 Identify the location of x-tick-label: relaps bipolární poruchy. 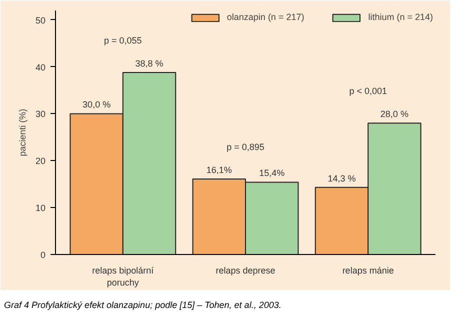
(123, 277).